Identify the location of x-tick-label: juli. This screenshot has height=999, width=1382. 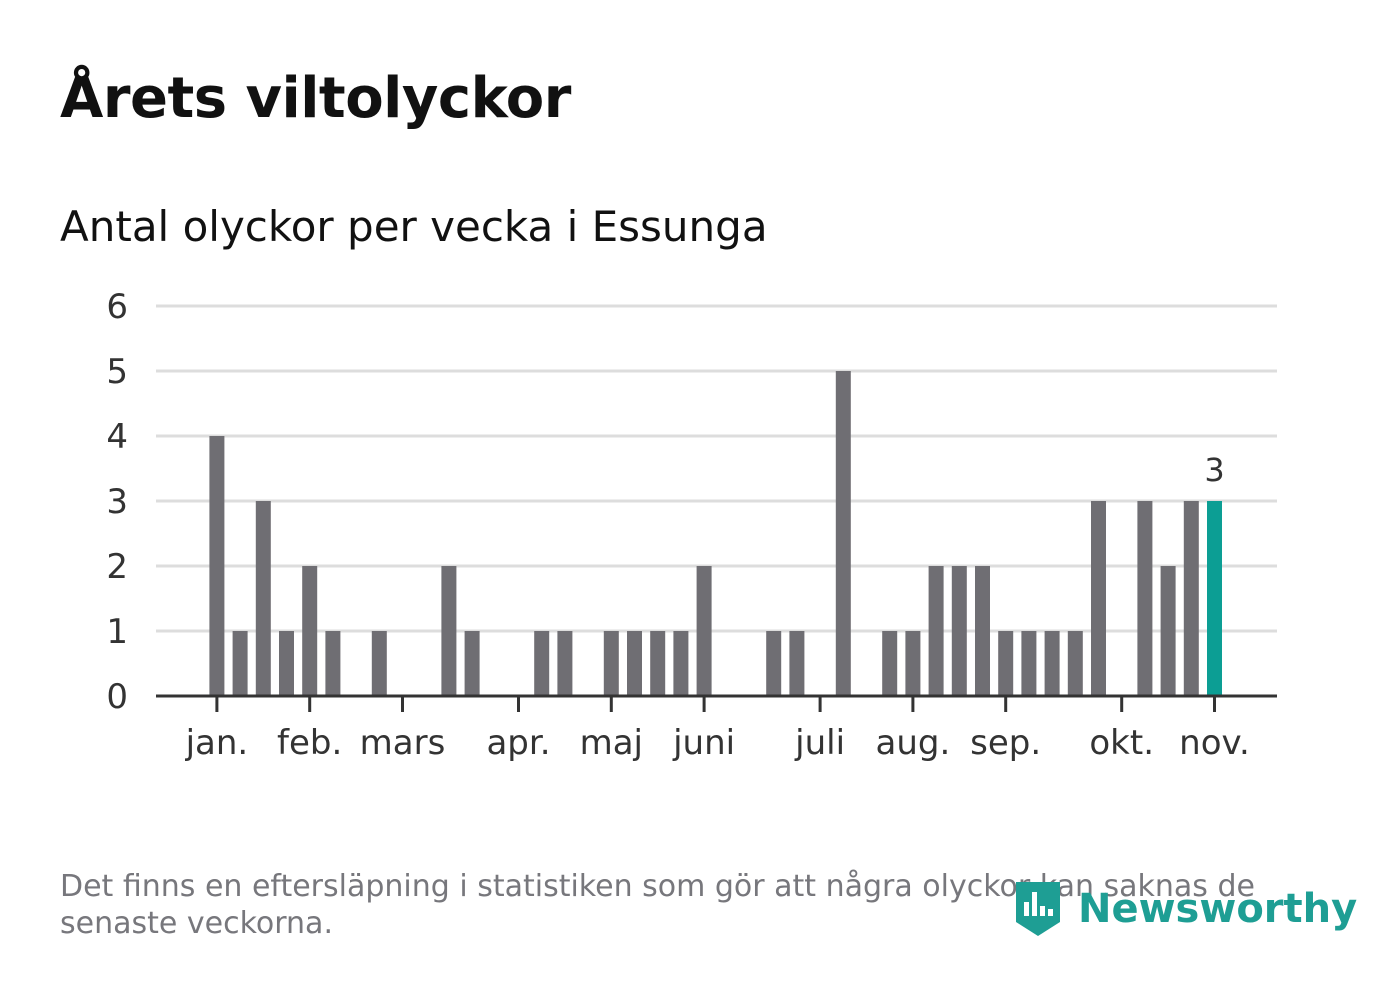
(819, 743).